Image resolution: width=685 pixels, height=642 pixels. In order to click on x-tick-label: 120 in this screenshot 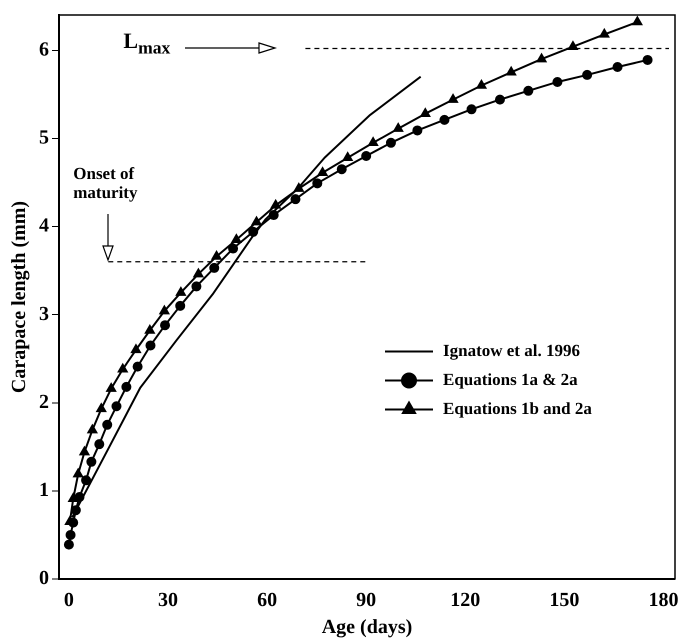, I will do `click(465, 600)`.